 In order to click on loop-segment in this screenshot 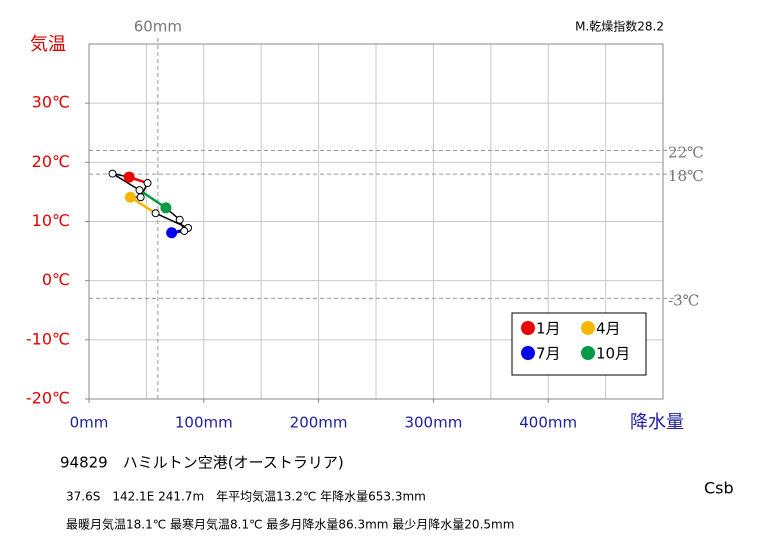, I will do `click(126, 181)`.